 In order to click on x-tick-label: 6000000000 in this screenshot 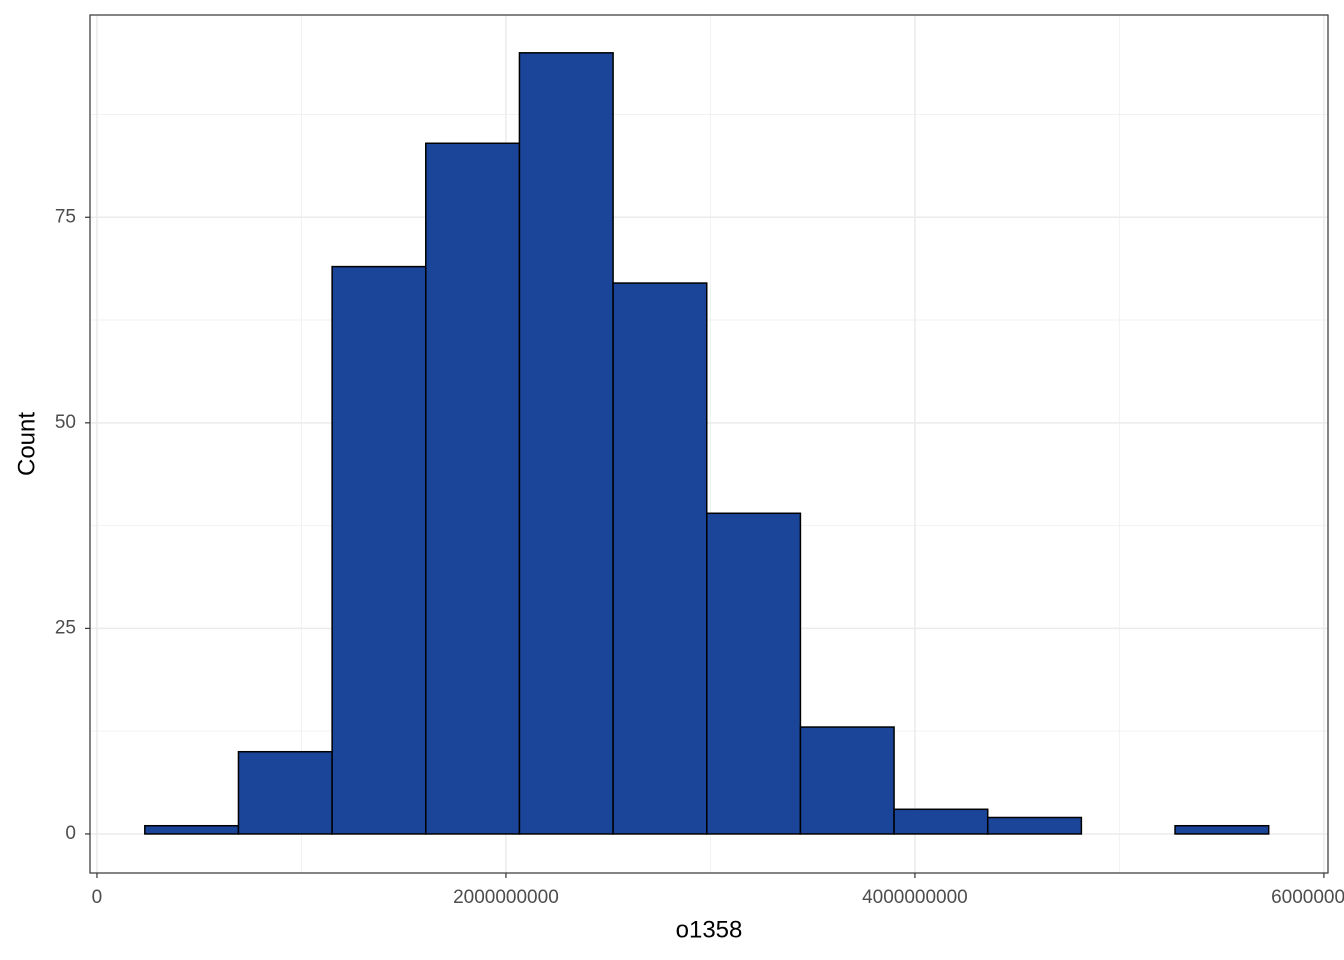, I will do `click(1307, 897)`.